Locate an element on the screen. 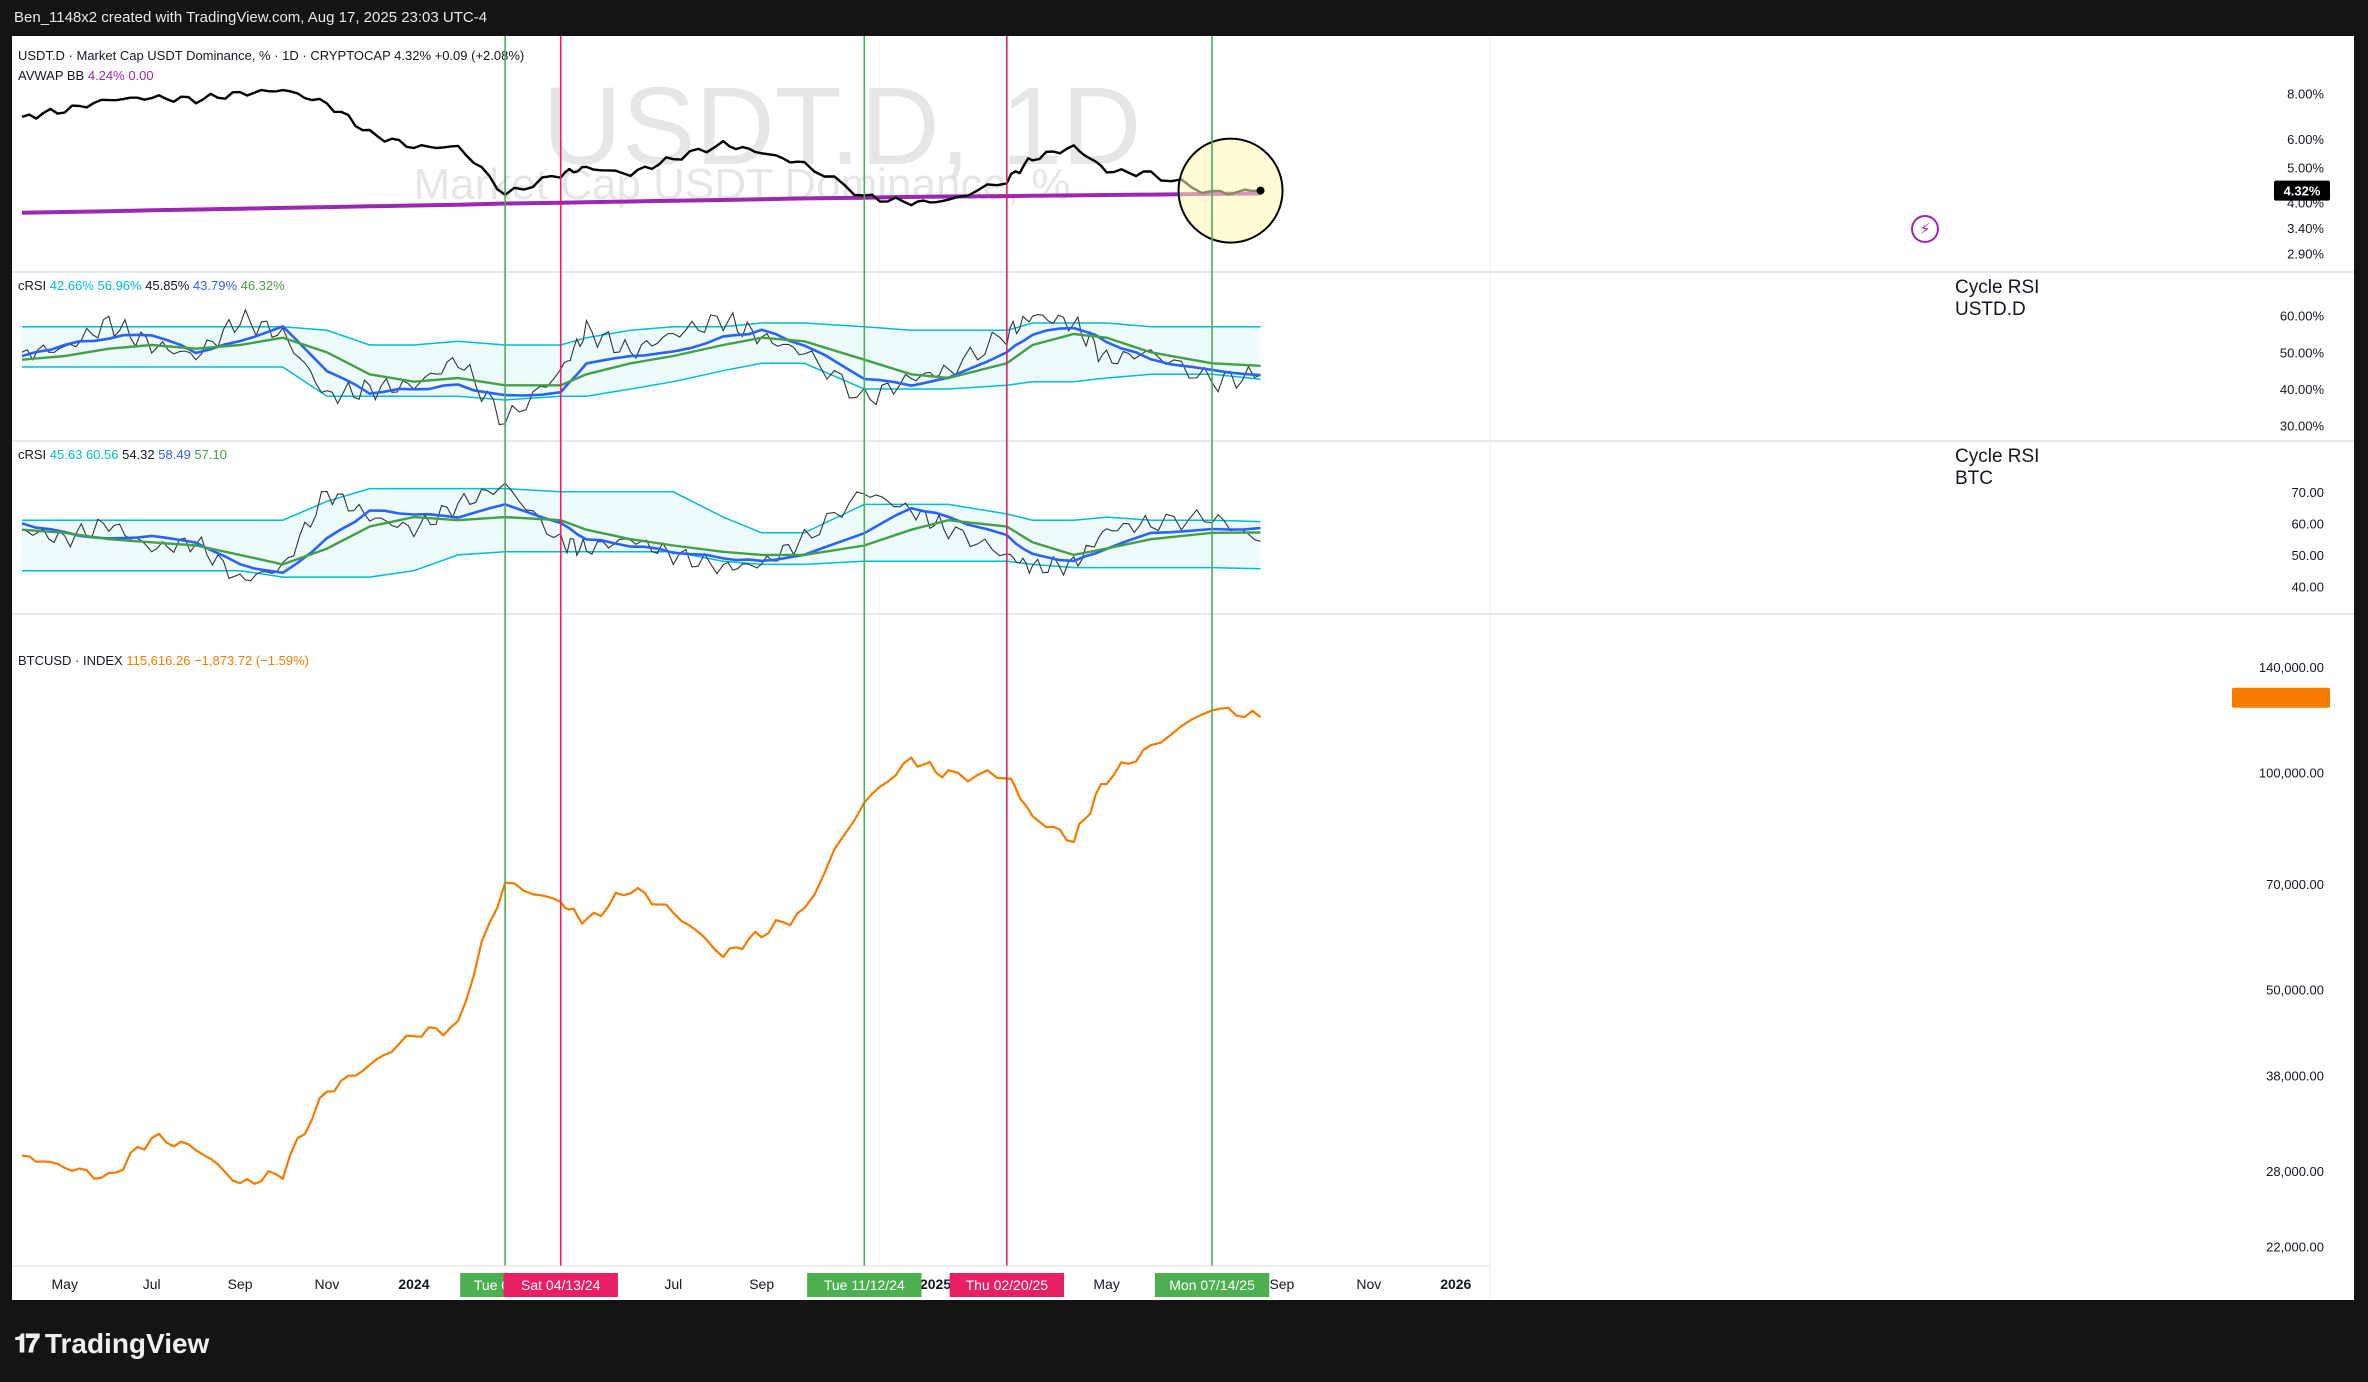 The image size is (2368, 1382). price-tick-3-4: 38,000.00 is located at coordinates (2295, 1075).